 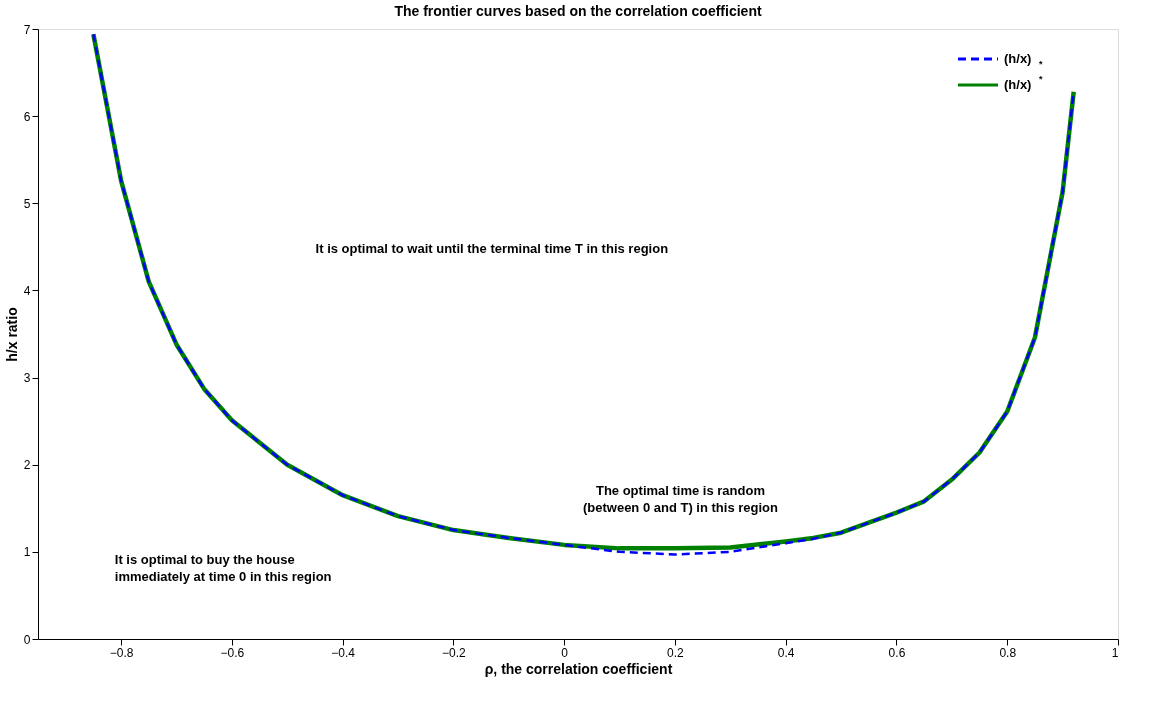 What do you see at coordinates (11, 334) in the screenshot?
I see `y-axis-title: h/x ratio` at bounding box center [11, 334].